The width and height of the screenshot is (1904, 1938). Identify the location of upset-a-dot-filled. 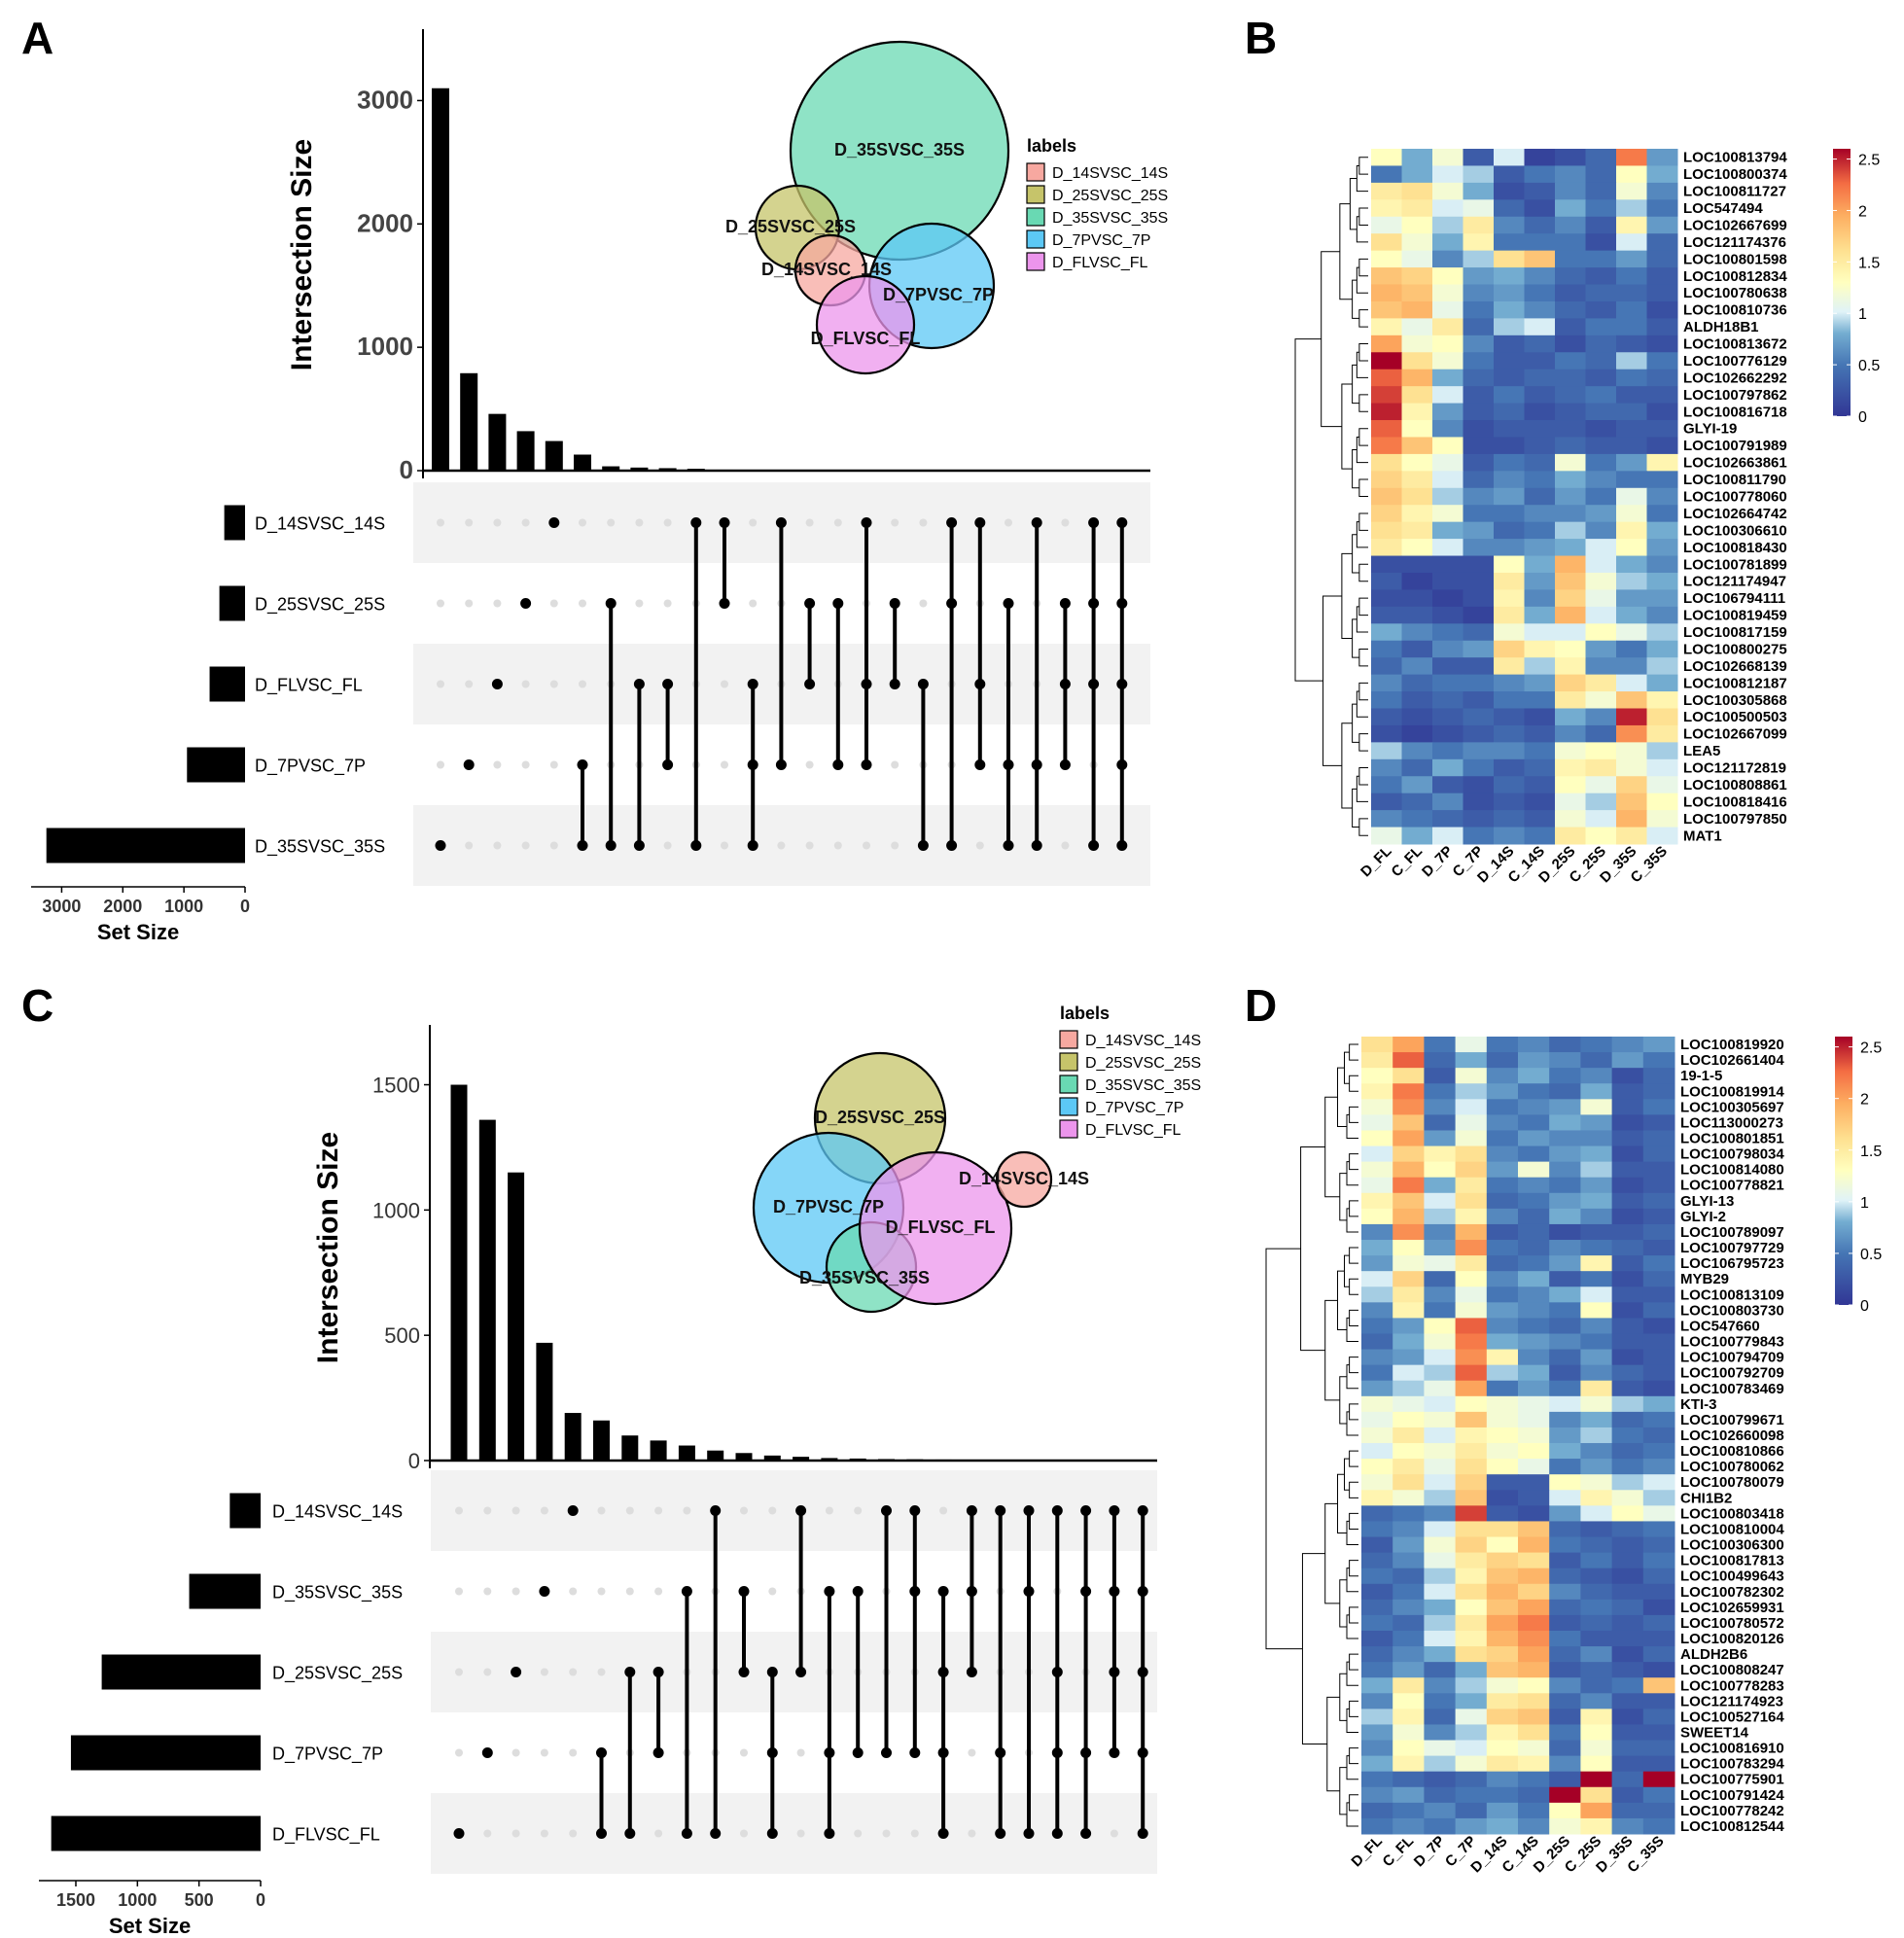
(469, 764).